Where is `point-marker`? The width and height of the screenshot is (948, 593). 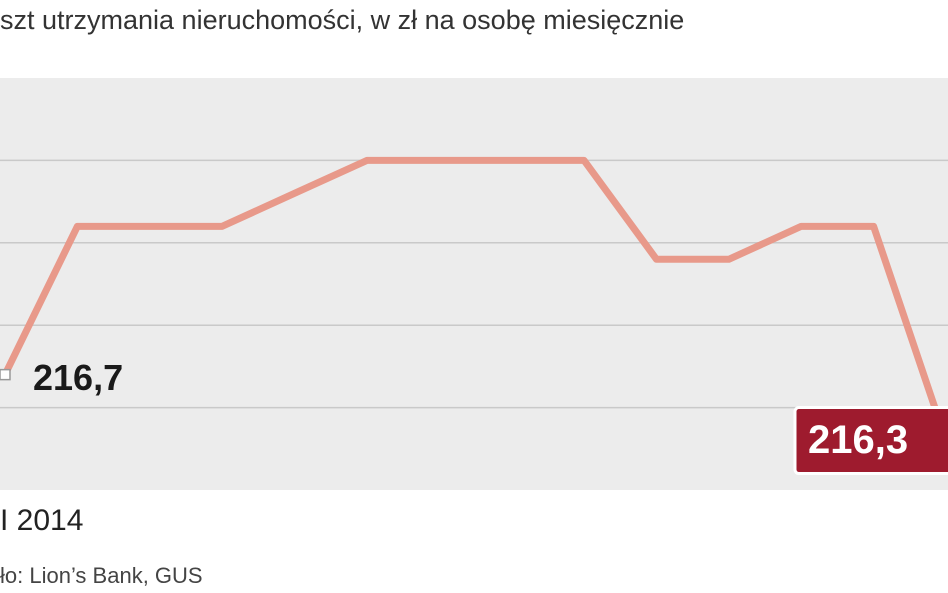 point-marker is located at coordinates (5, 374).